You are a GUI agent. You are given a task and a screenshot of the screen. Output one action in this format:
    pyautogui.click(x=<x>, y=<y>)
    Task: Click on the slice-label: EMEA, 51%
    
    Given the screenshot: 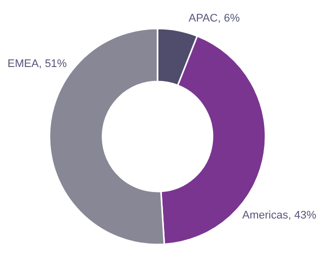 What is the action you would take?
    pyautogui.click(x=38, y=64)
    